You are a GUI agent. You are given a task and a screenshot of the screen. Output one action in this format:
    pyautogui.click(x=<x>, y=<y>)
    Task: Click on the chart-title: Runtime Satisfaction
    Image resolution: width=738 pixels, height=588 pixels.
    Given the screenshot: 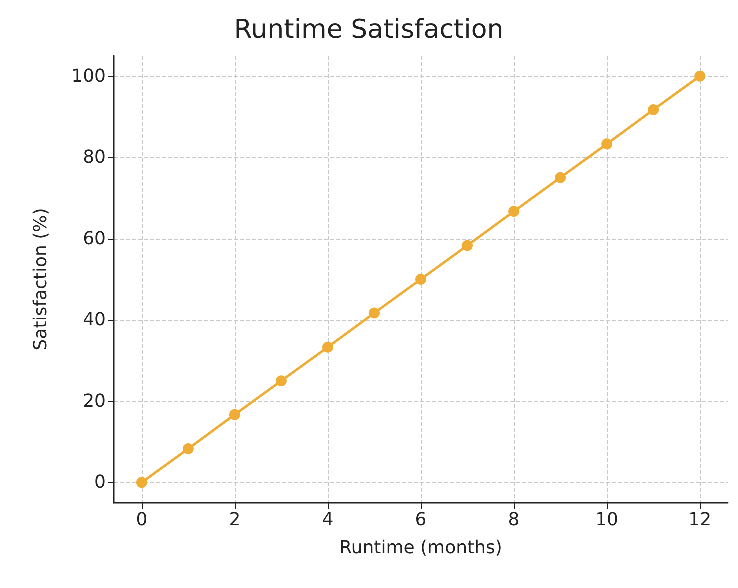 What is the action you would take?
    pyautogui.click(x=369, y=30)
    